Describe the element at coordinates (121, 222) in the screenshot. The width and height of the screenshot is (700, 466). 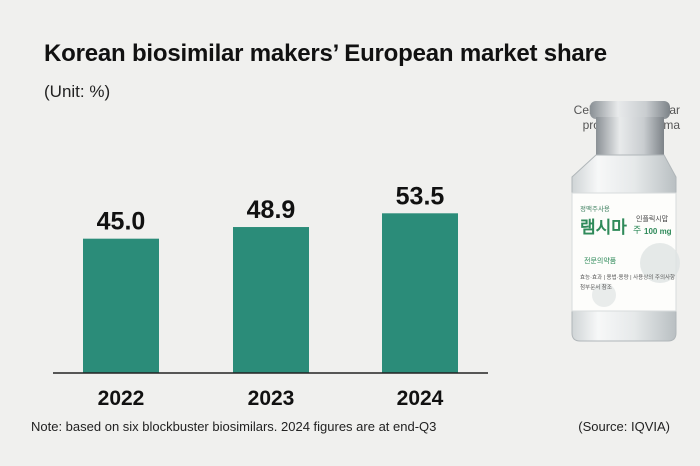
I see `value-label-2022: 45.0` at that location.